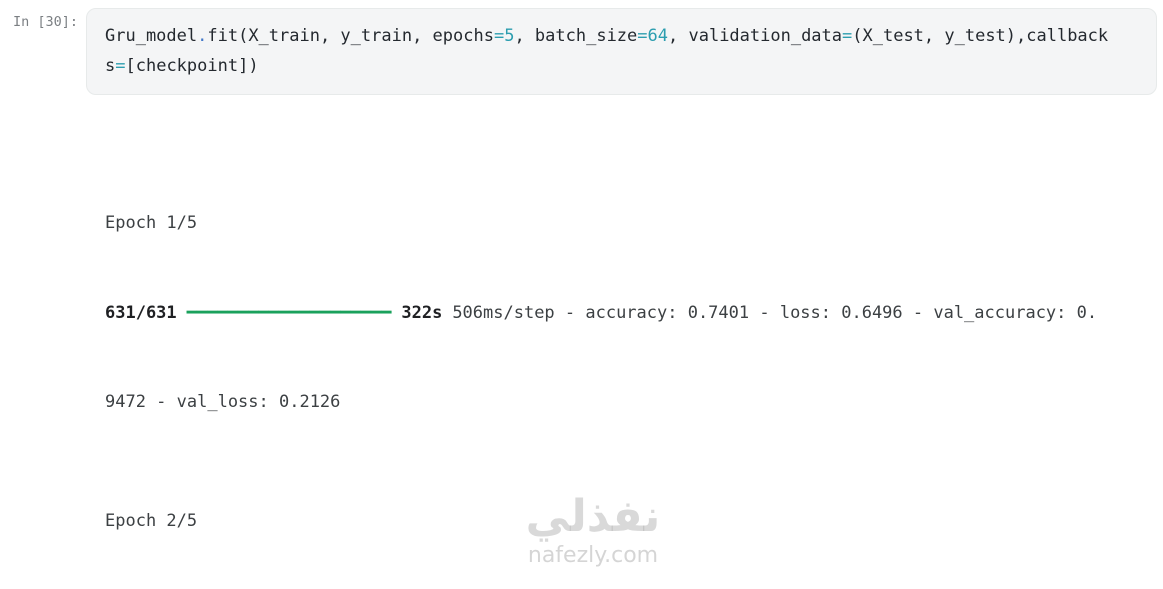 This screenshot has width=1163, height=589. Describe the element at coordinates (658, 36) in the screenshot. I see `code-token-batch-value: 64` at that location.